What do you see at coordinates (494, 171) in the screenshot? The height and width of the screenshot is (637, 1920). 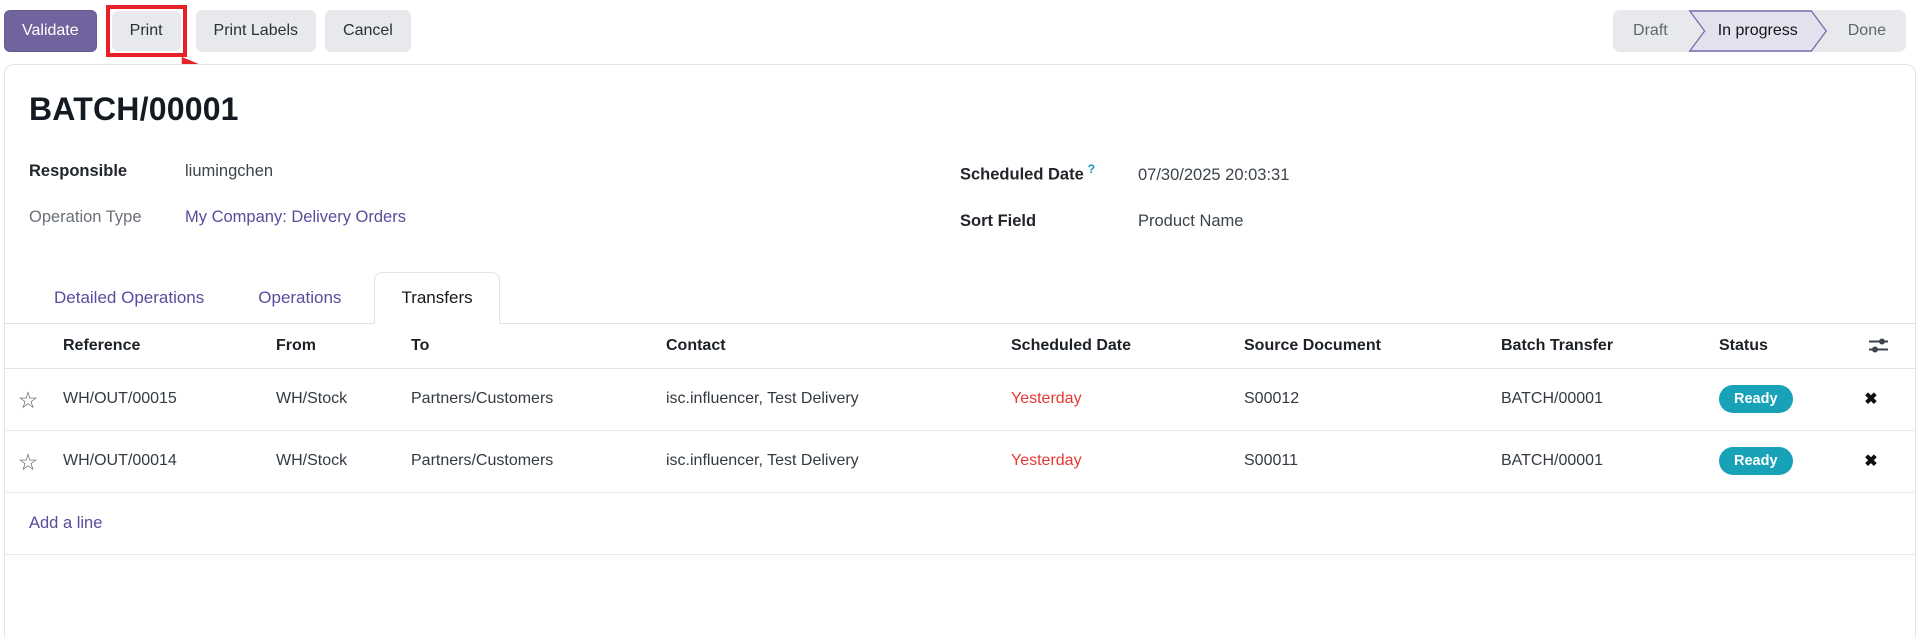 I see `field-responsible: Responsible liumingchen` at bounding box center [494, 171].